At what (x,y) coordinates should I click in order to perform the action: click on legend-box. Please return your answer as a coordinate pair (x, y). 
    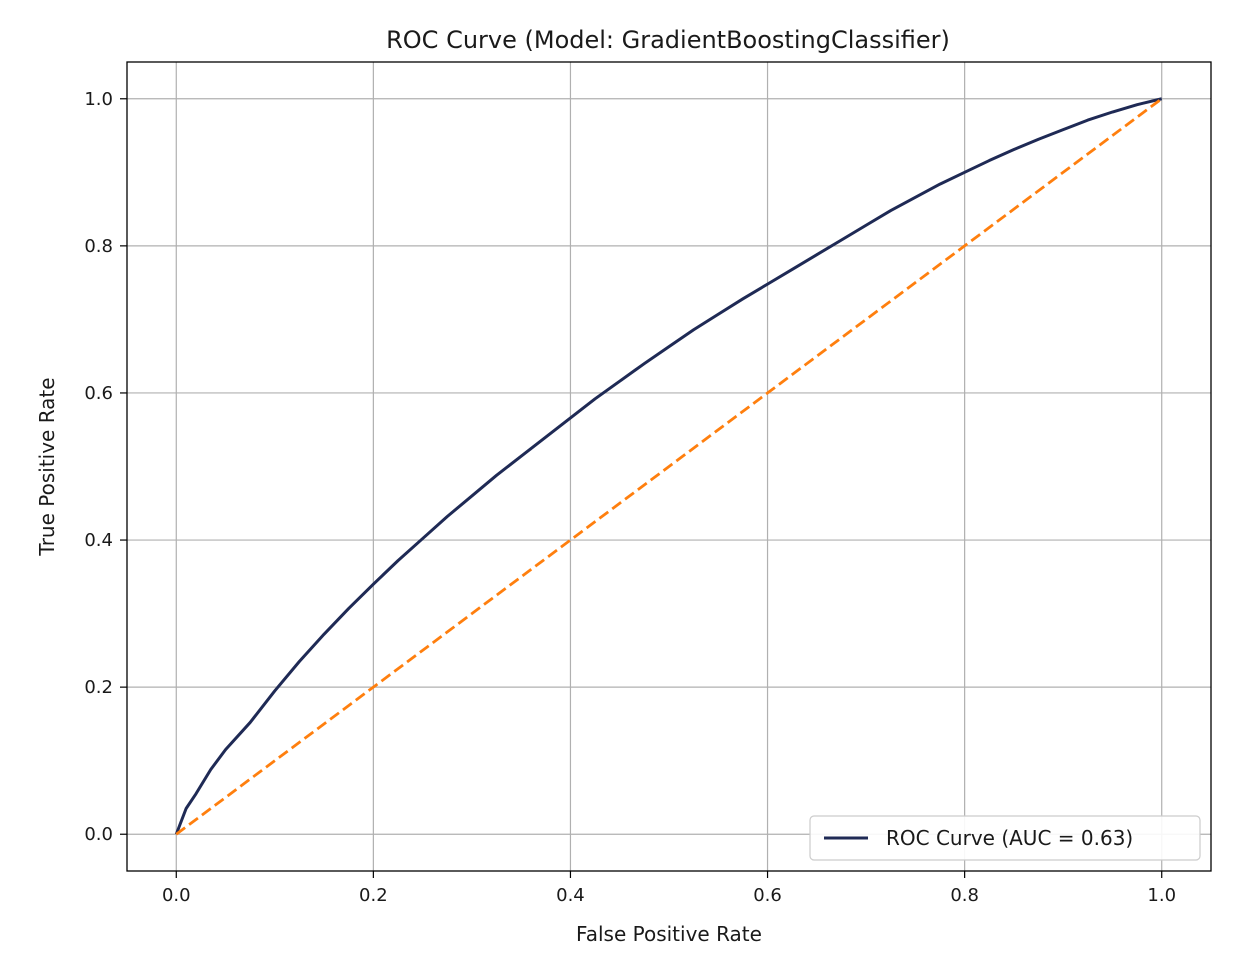
    Looking at the image, I should click on (1005, 838).